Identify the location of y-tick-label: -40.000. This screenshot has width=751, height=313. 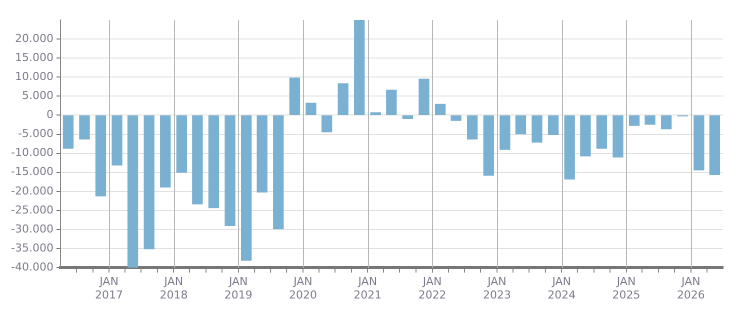
(32, 267).